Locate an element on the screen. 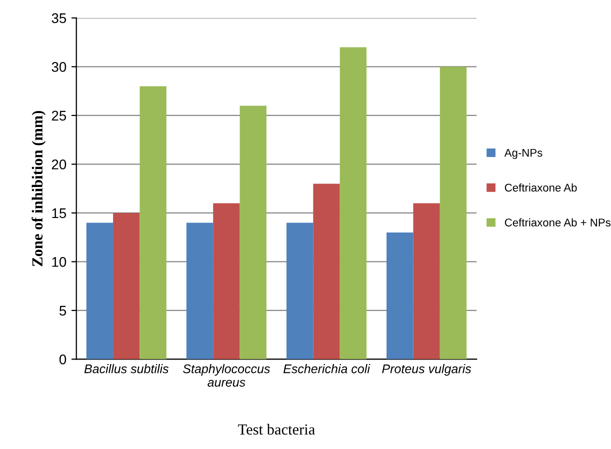 Image resolution: width=611 pixels, height=449 pixels. y-tick-label: 15 is located at coordinates (59, 213).